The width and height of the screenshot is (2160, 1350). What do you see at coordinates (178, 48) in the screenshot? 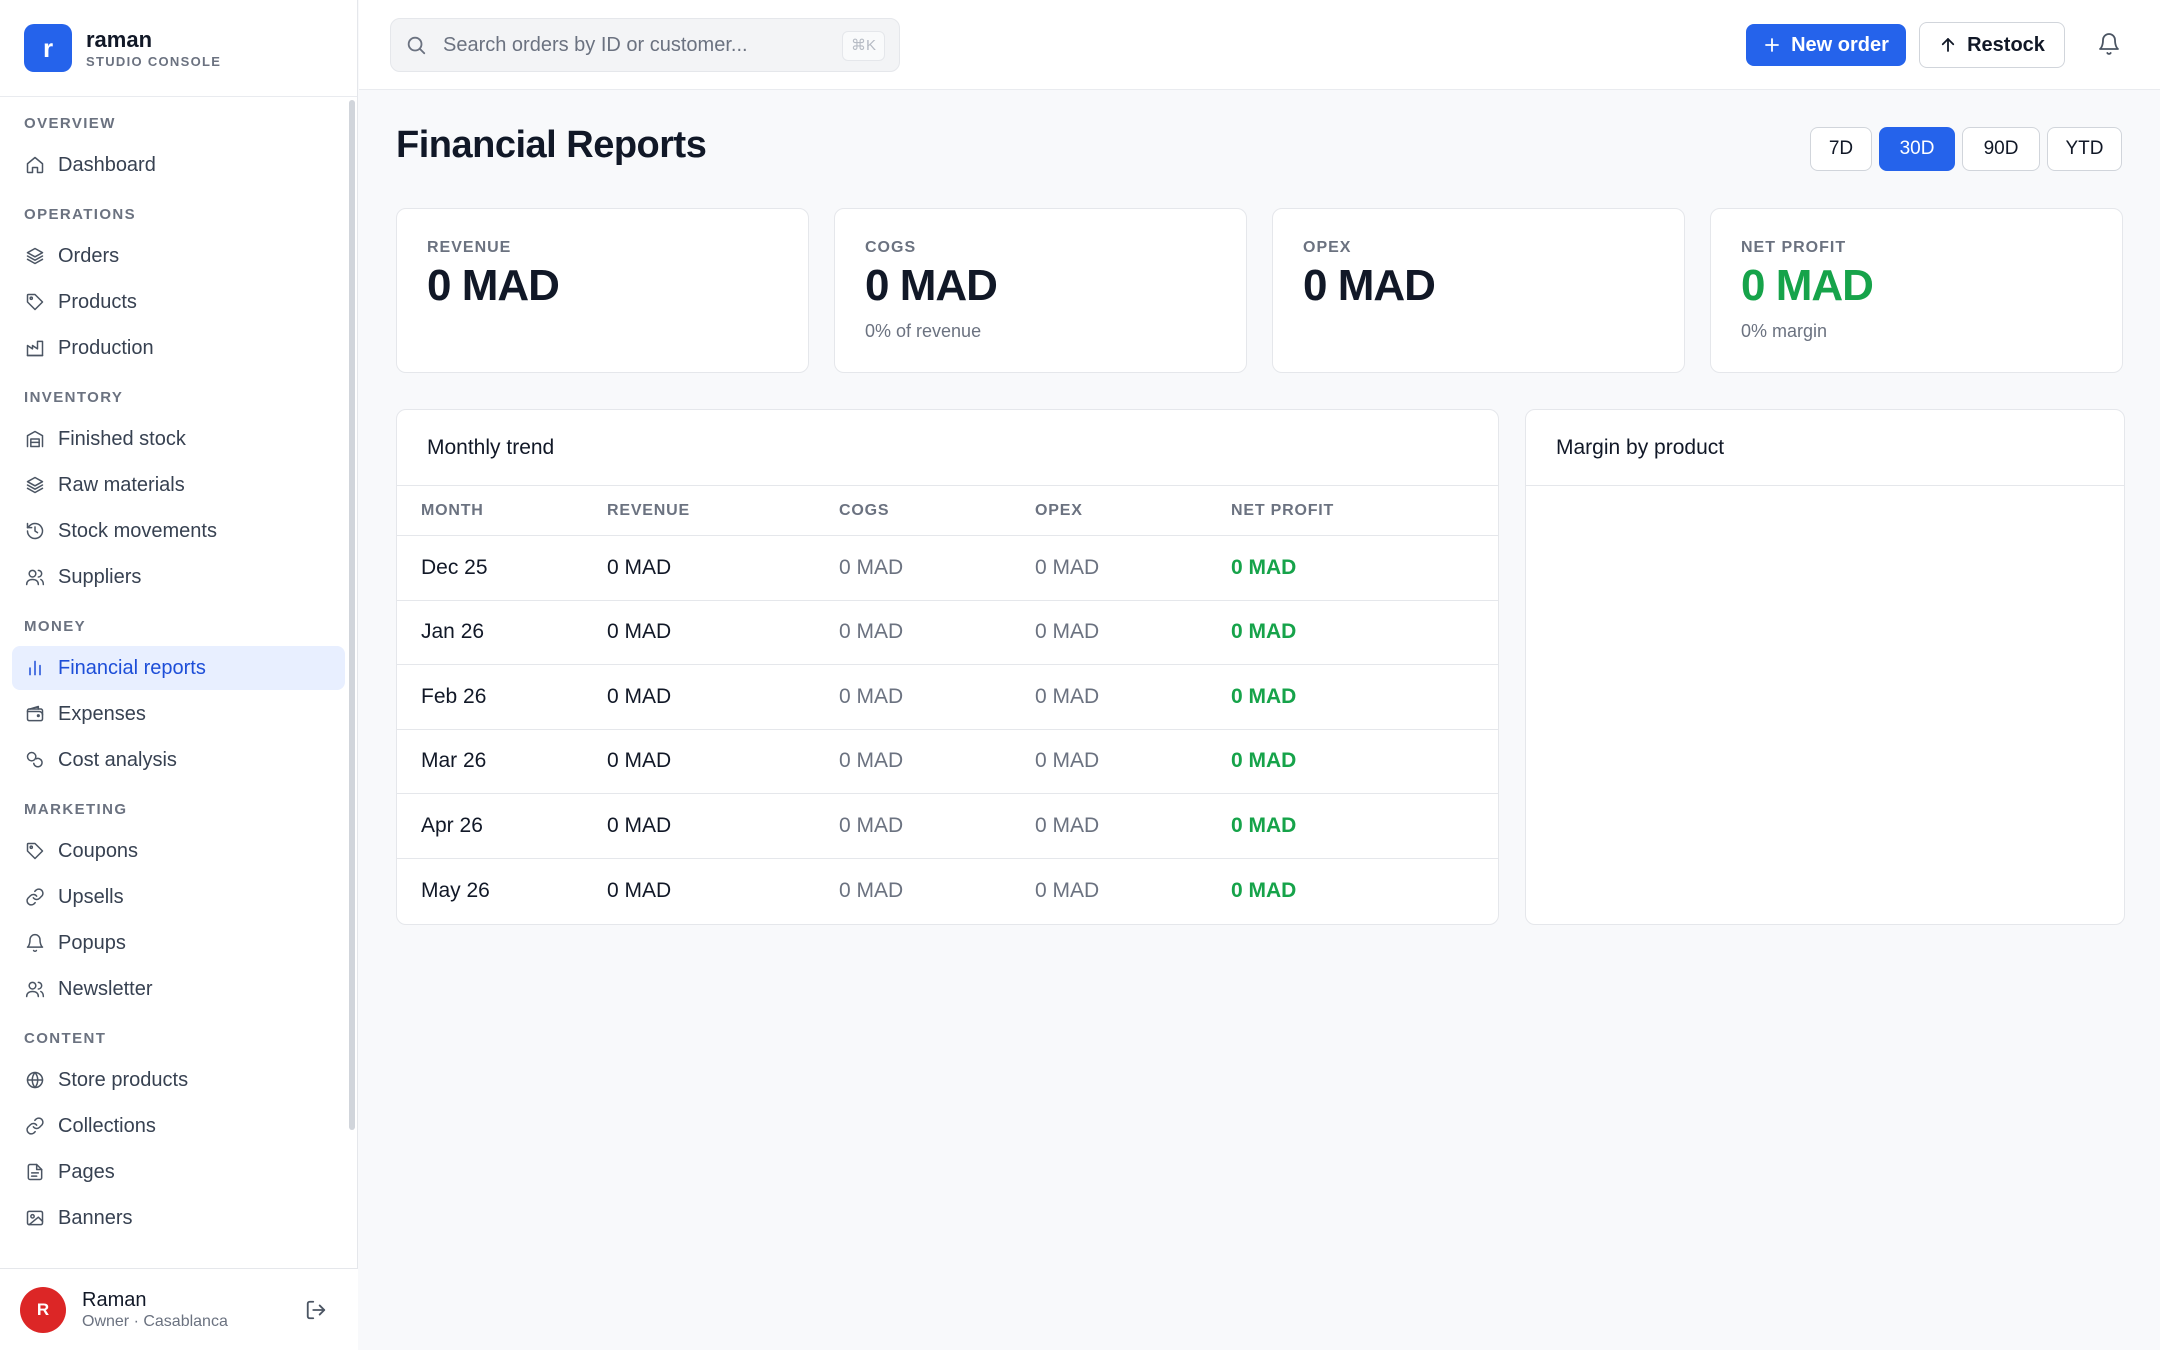
I see `brand: r raman STUDIO CONSOLE` at bounding box center [178, 48].